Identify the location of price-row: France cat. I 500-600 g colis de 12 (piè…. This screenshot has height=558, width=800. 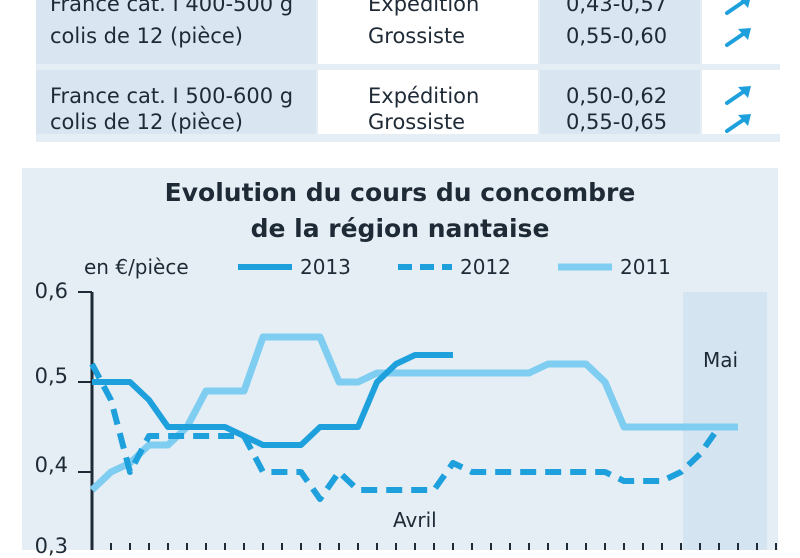
(408, 102).